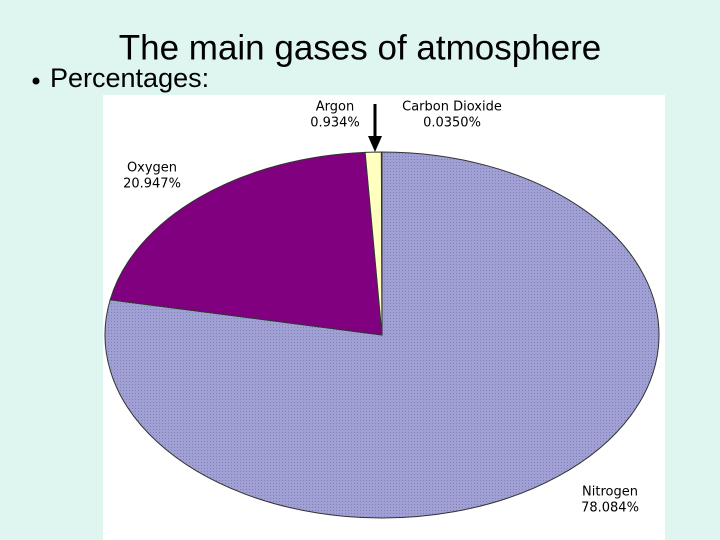 Image resolution: width=720 pixels, height=540 pixels. What do you see at coordinates (375, 144) in the screenshot?
I see `arrow-head` at bounding box center [375, 144].